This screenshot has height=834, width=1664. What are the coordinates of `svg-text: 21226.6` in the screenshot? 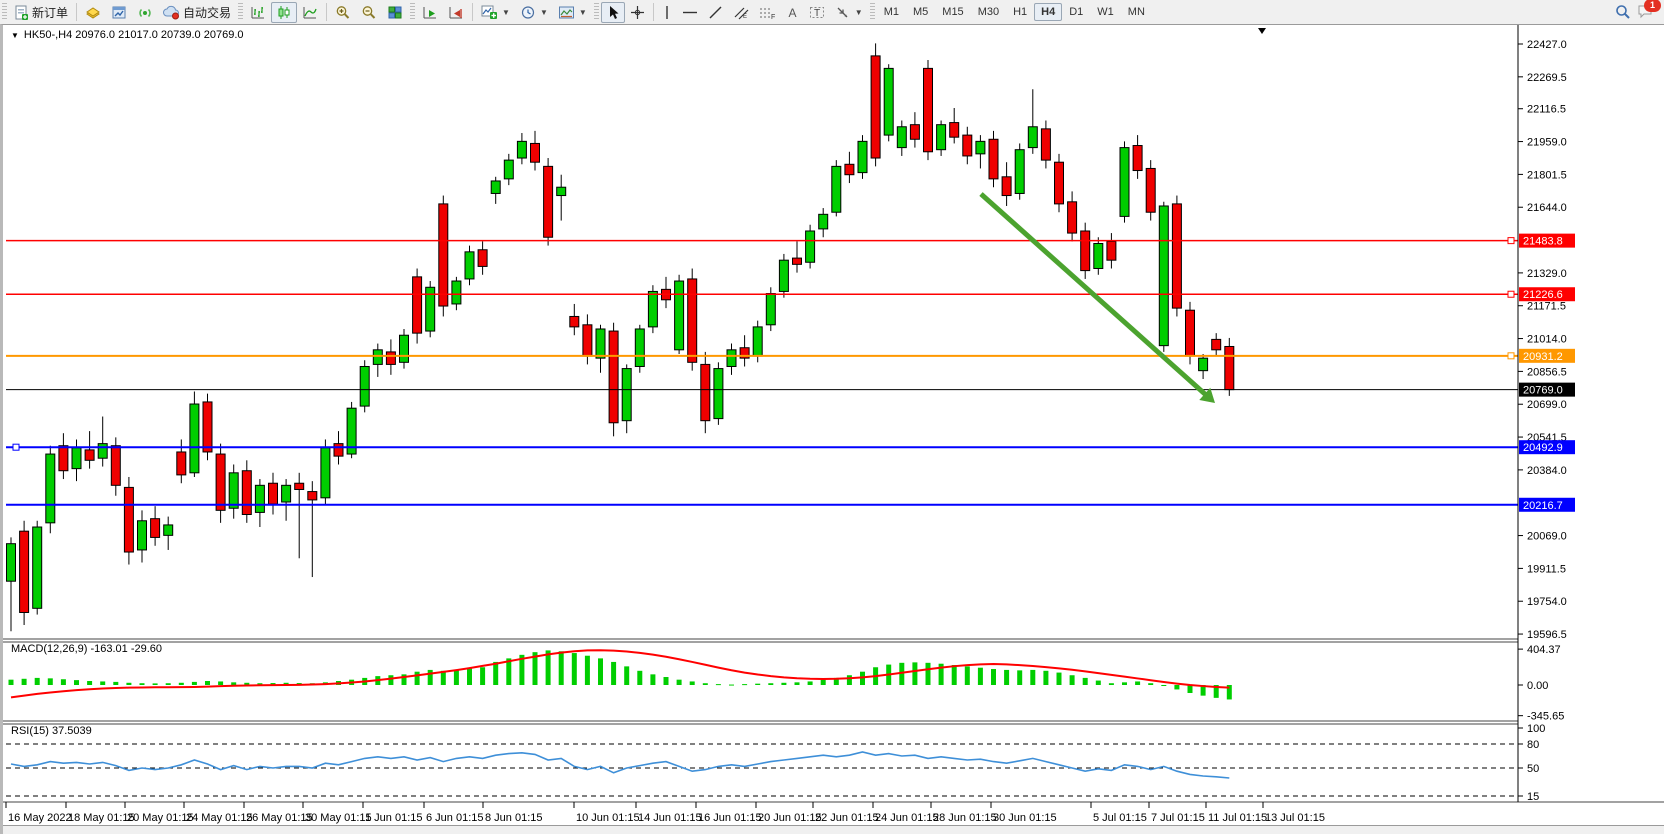 It's located at (1543, 295).